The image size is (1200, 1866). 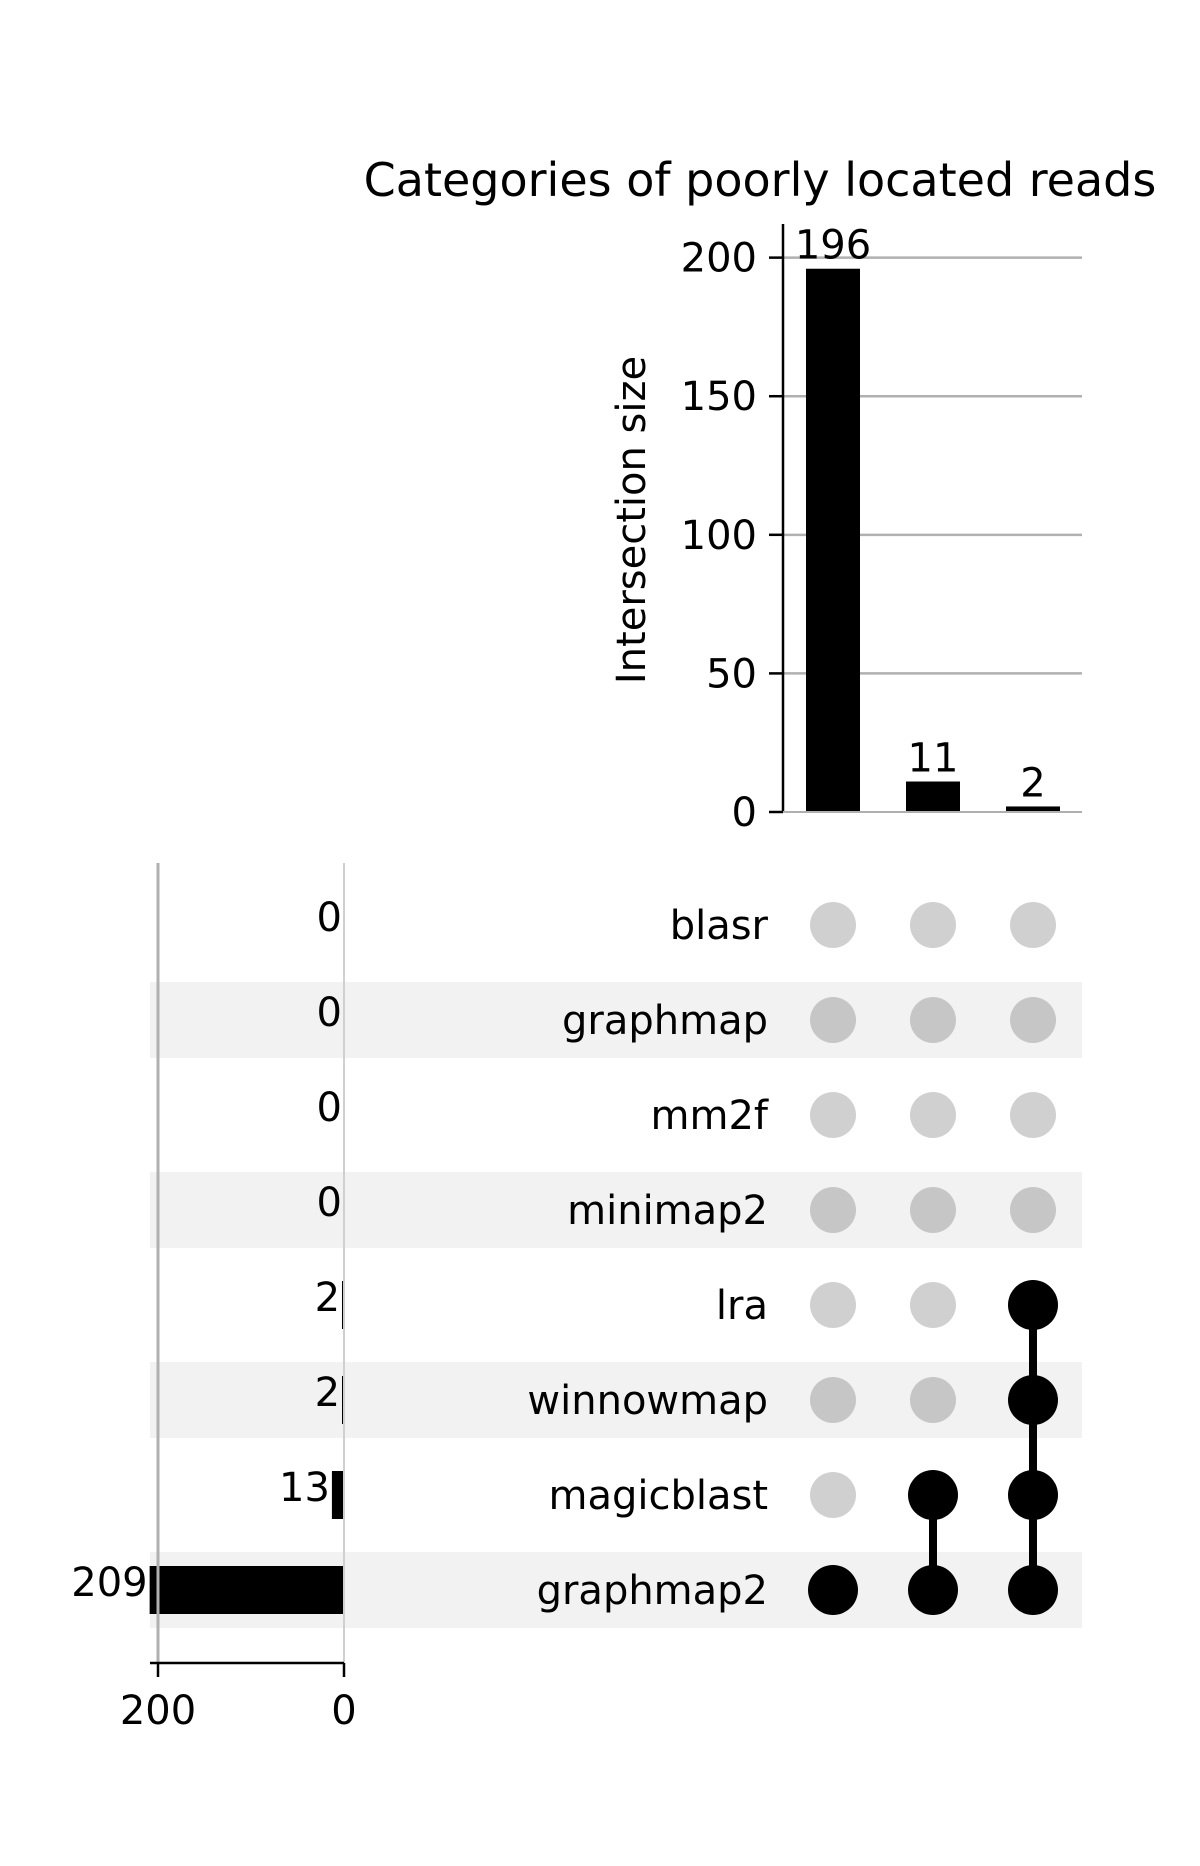 What do you see at coordinates (742, 1306) in the screenshot?
I see `set-name-lra: lra` at bounding box center [742, 1306].